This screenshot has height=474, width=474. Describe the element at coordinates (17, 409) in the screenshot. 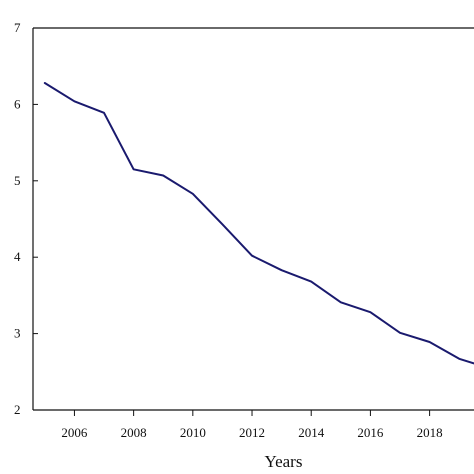

I see `y-tick-label: 2` at that location.